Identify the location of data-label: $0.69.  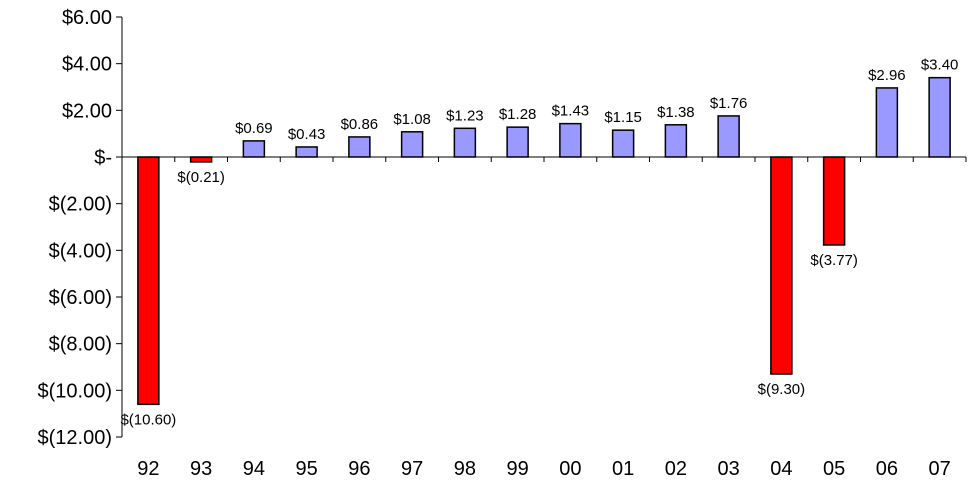
(254, 128).